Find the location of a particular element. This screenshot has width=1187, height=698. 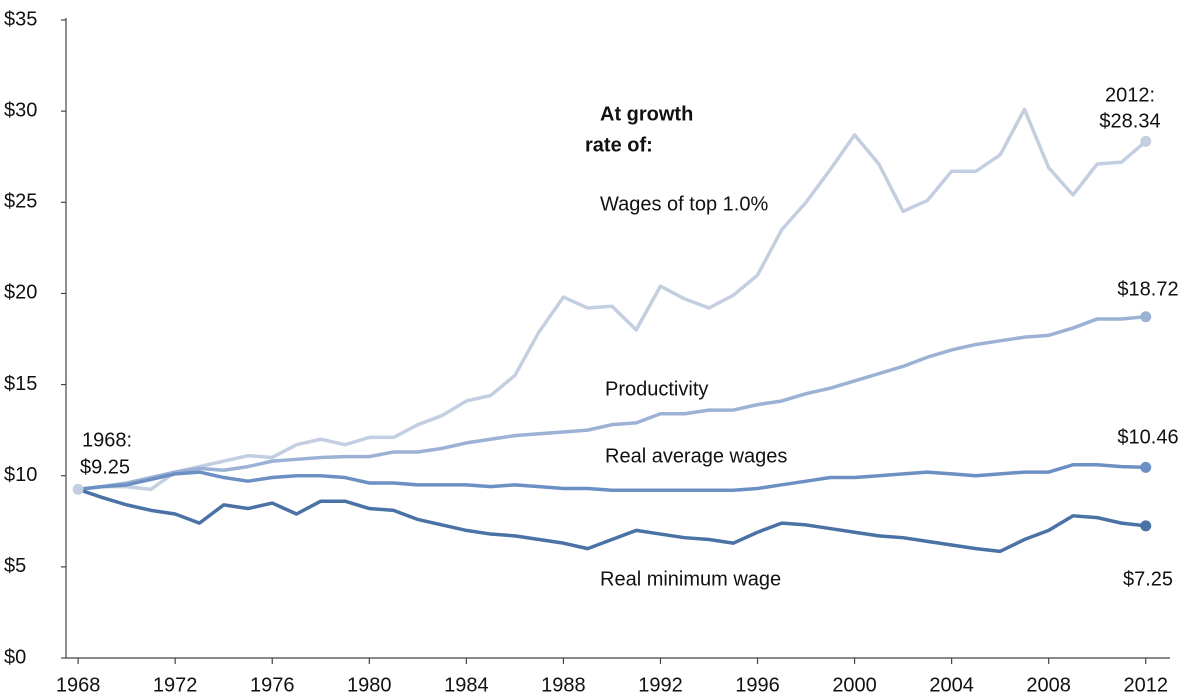

x-tick-label: 1984 is located at coordinates (466, 685).